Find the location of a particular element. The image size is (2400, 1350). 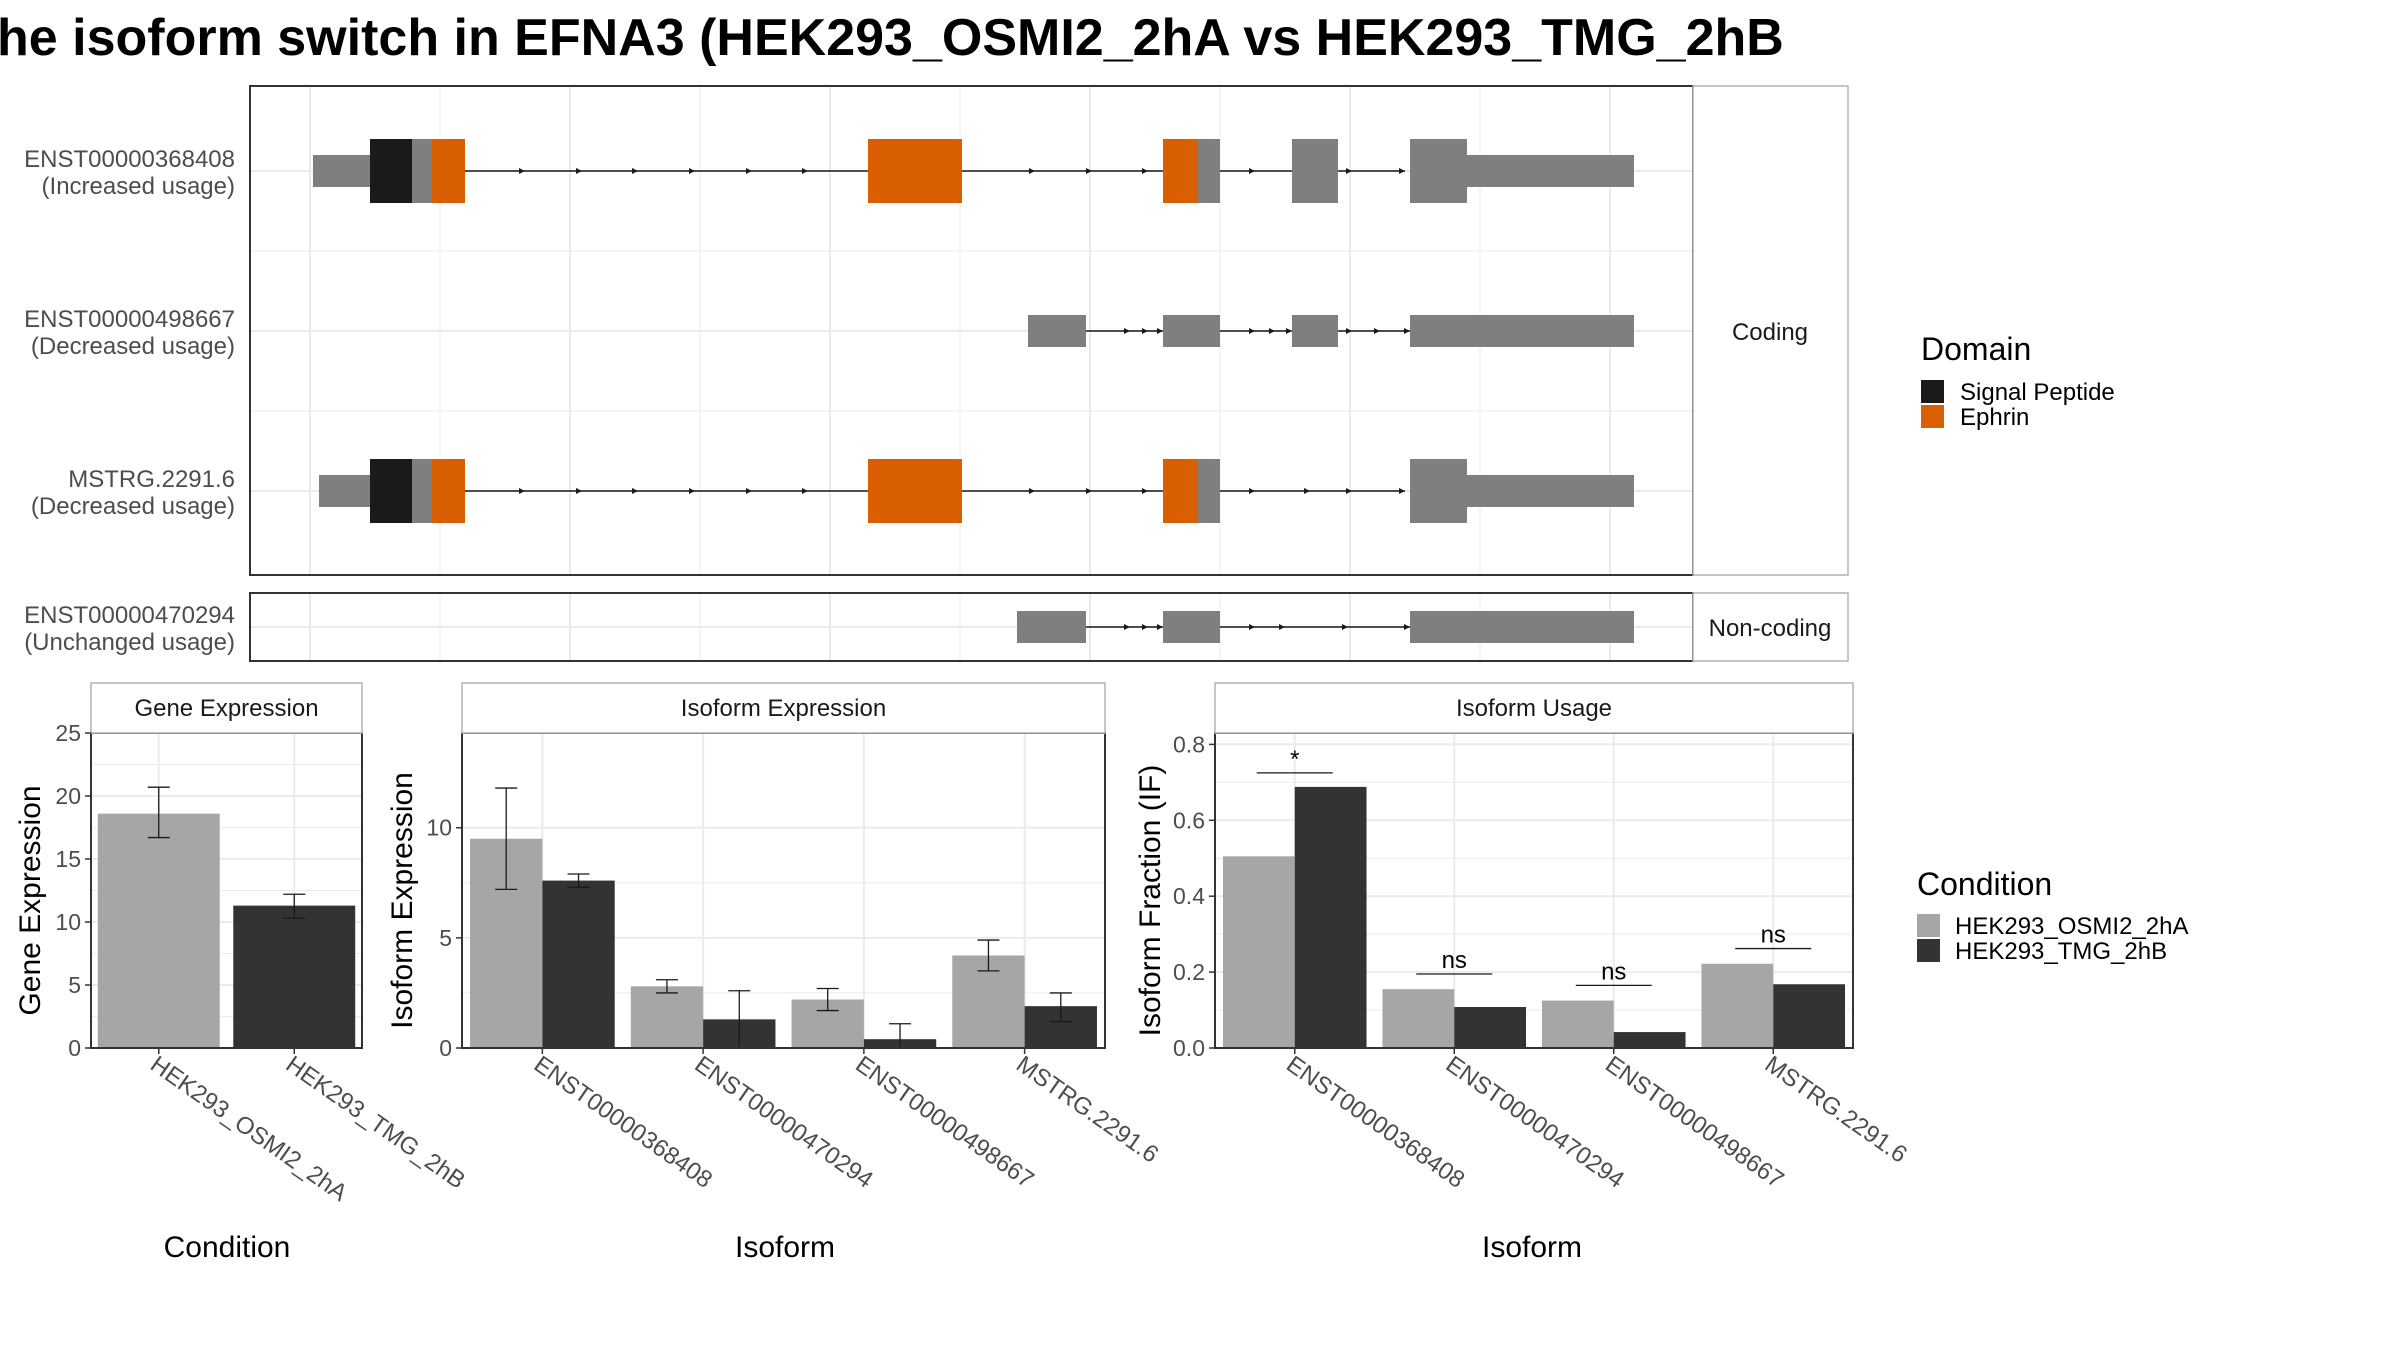

track-label-id: ENST00000498667 is located at coordinates (129, 319).